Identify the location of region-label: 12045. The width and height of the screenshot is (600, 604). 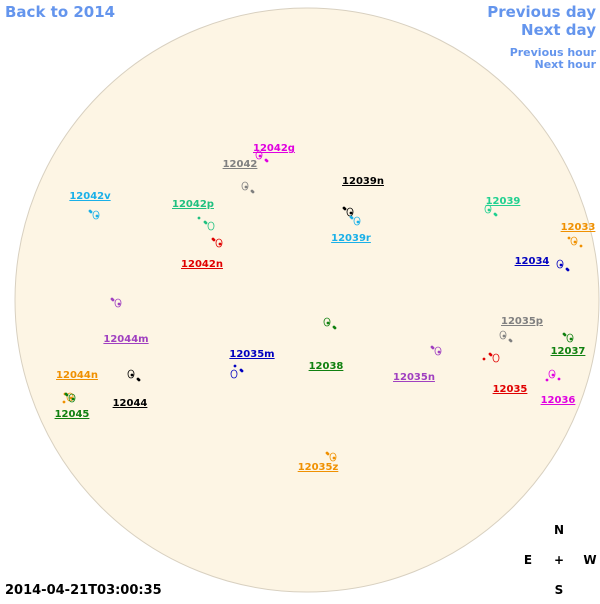
(72, 414).